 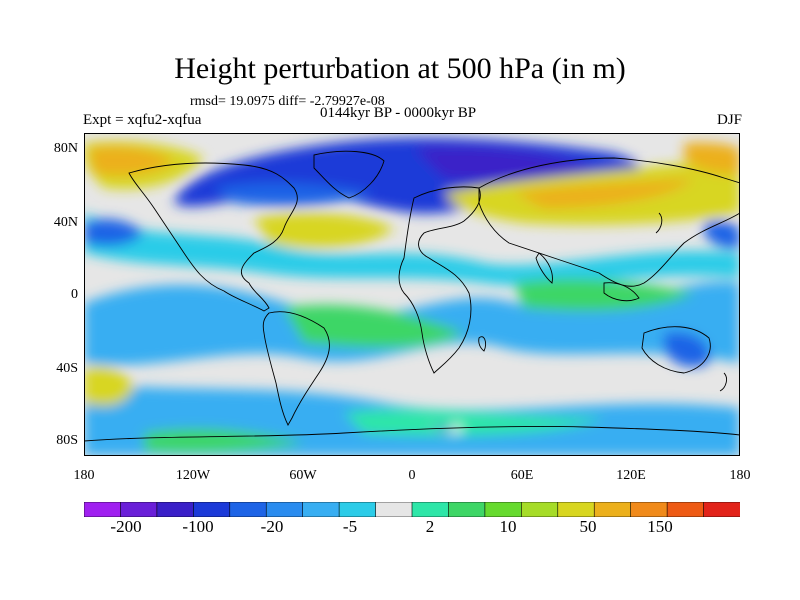 I want to click on colorbar-label-minus5: -5, so click(x=350, y=526).